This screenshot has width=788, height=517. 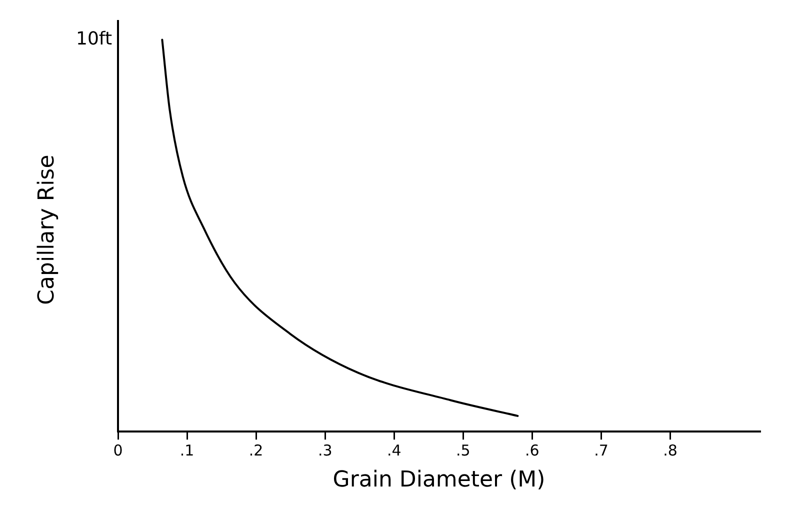 I want to click on x-tick-label: .7, so click(x=601, y=450).